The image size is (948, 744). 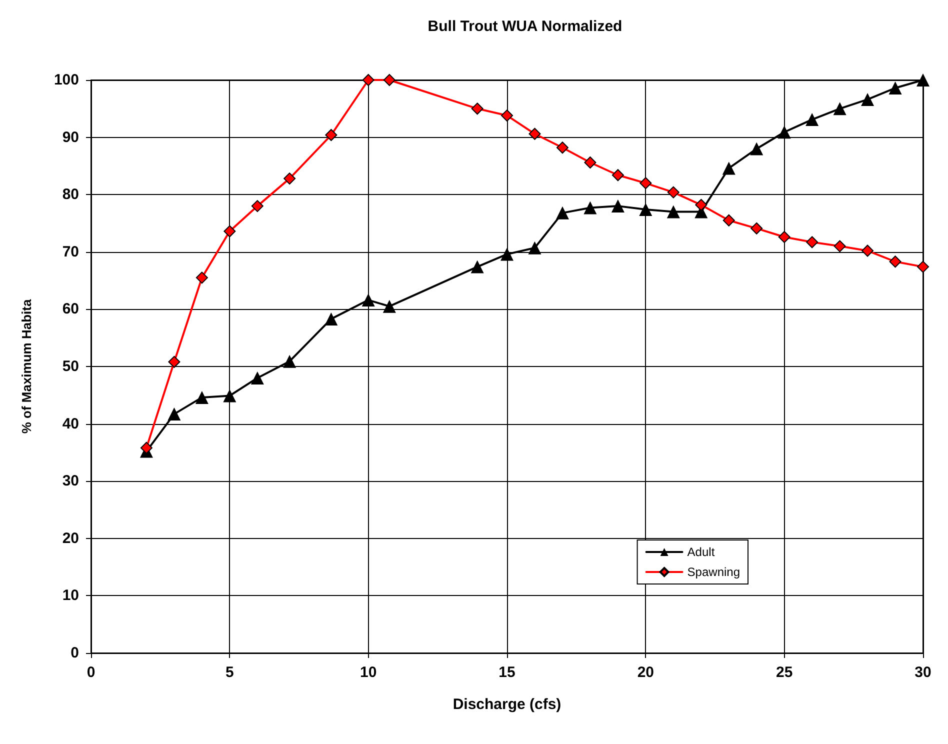 I want to click on y-tick-label: 70, so click(x=70, y=251).